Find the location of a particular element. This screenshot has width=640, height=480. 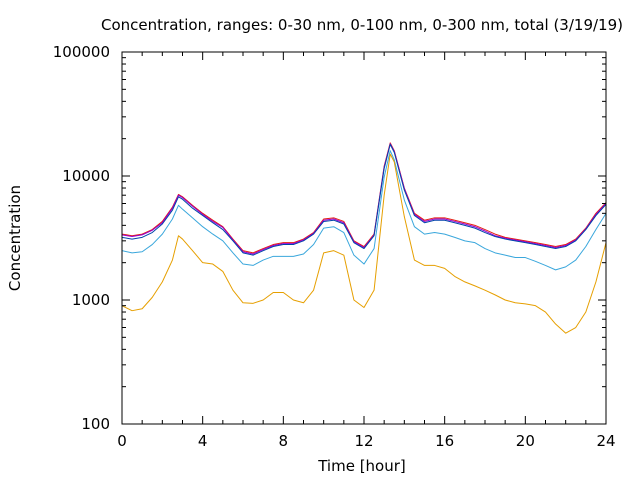

y-tick-label: 100 is located at coordinates (95, 424).